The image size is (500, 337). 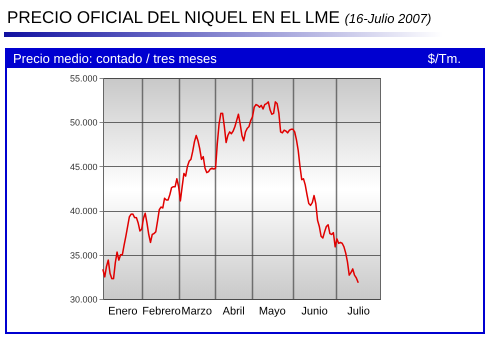 What do you see at coordinates (84, 167) in the screenshot?
I see `y-tick-label: 45.000` at bounding box center [84, 167].